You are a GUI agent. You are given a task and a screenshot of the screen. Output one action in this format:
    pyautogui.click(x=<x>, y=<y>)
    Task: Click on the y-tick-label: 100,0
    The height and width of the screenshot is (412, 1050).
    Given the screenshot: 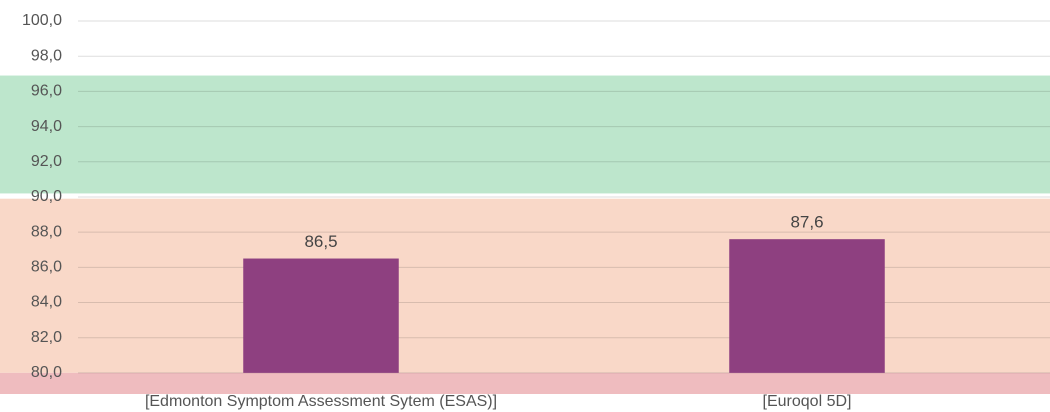 What is the action you would take?
    pyautogui.click(x=42, y=20)
    